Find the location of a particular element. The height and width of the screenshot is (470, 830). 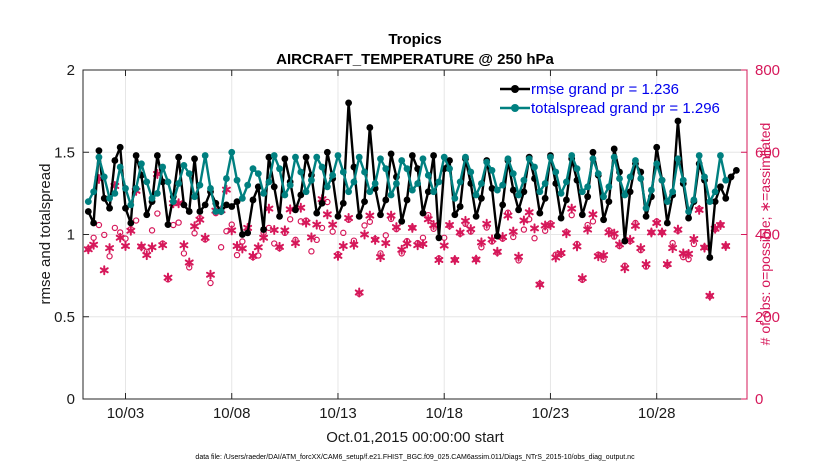

y-tick-label: 2 is located at coordinates (71, 70).